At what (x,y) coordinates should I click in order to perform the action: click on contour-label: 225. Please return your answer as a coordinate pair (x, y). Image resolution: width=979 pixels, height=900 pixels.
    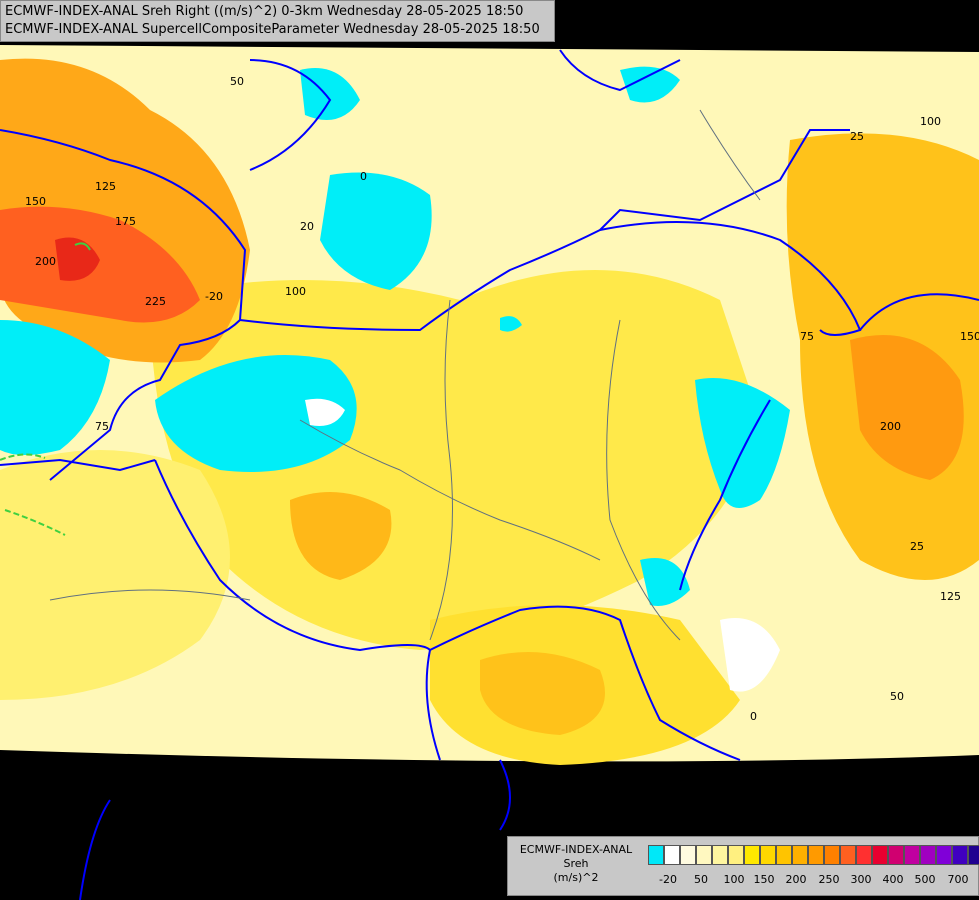
    Looking at the image, I should click on (155, 301).